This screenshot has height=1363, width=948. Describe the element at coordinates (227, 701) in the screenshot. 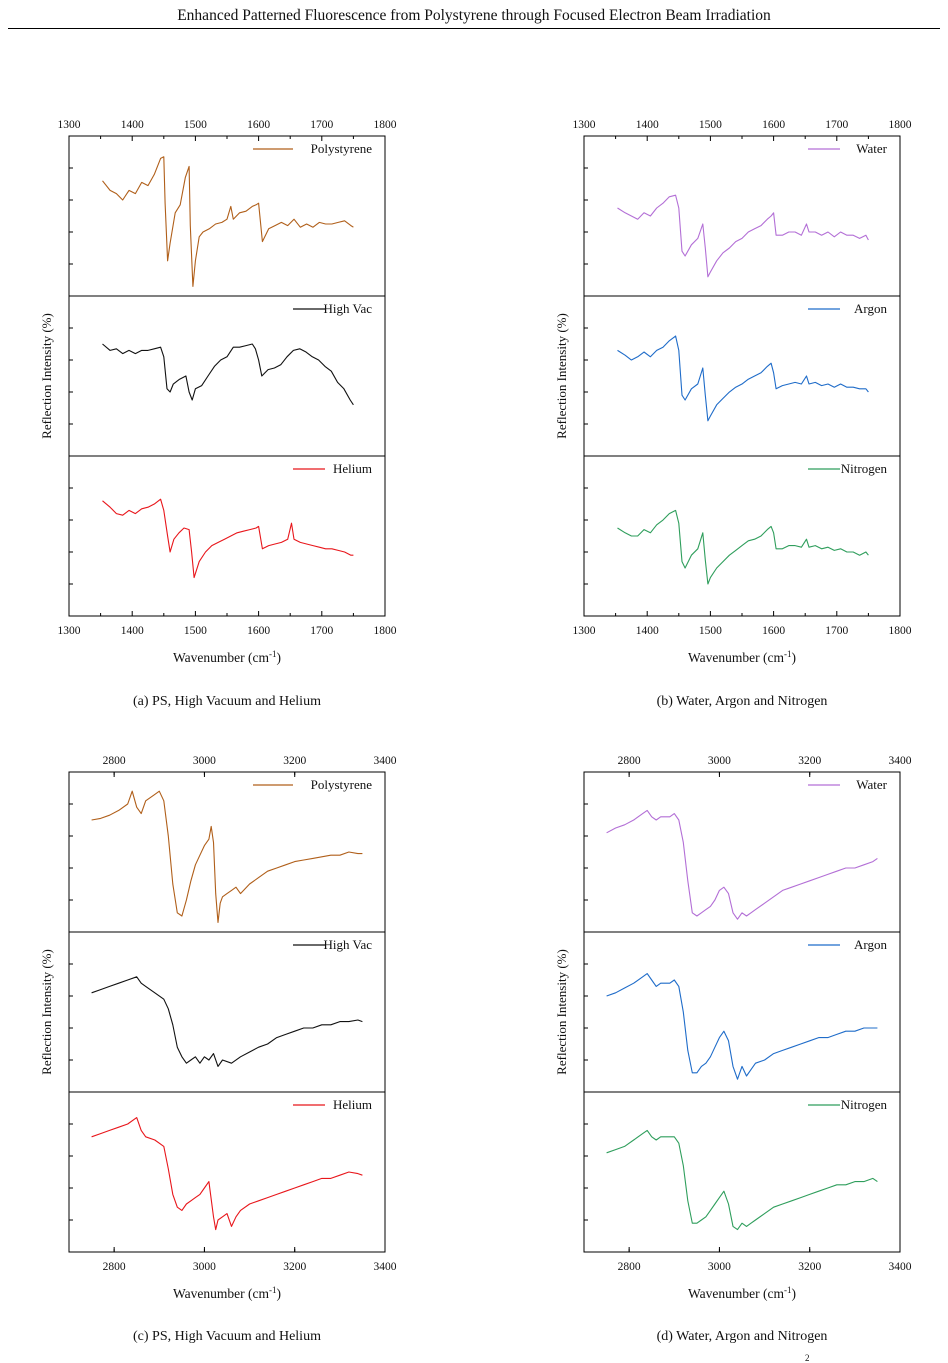

I see `figure-caption: (a) PS, High Vacuum and Helium` at that location.